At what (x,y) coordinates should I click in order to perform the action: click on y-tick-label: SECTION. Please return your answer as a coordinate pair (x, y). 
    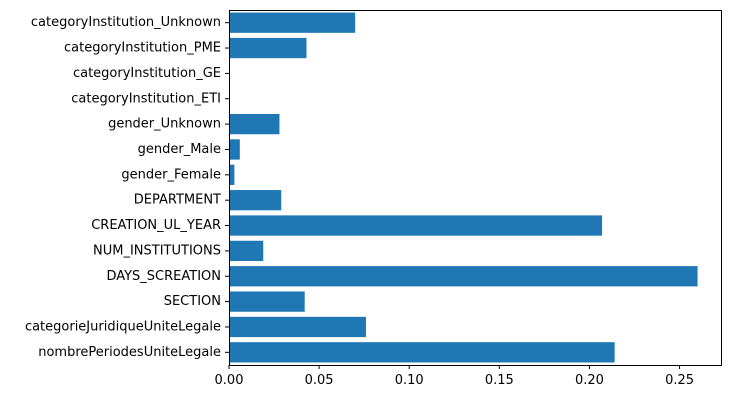
    Looking at the image, I should click on (192, 301).